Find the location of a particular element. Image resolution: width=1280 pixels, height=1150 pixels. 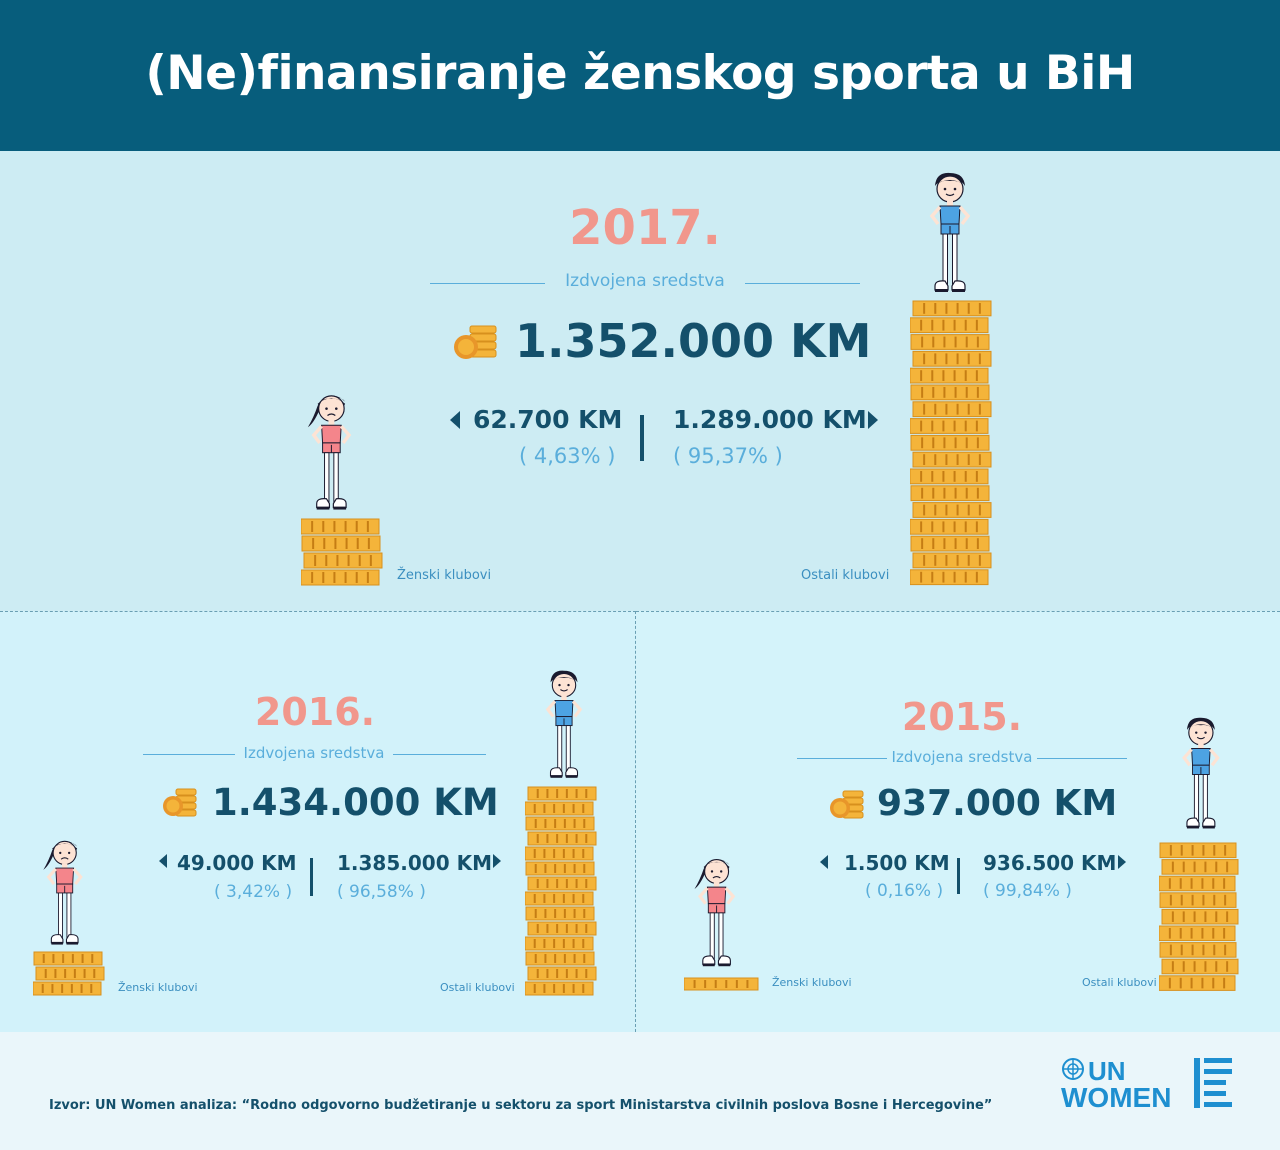

women-amount-2017: 62.700 KM is located at coordinates (548, 419).